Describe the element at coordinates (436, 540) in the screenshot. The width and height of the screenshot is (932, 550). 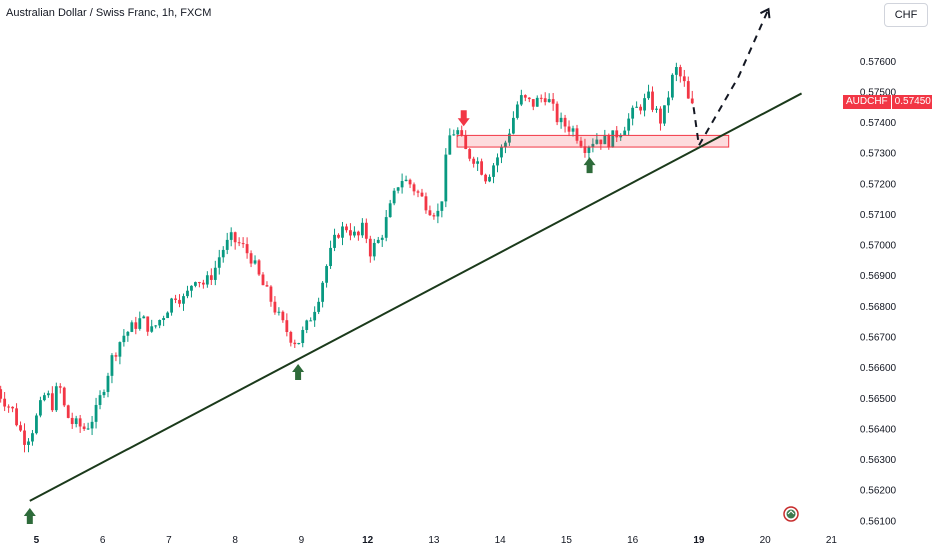
I see `time-axis: 5 6 7 8 9 12 13 14 15 16 19 20 21` at that location.